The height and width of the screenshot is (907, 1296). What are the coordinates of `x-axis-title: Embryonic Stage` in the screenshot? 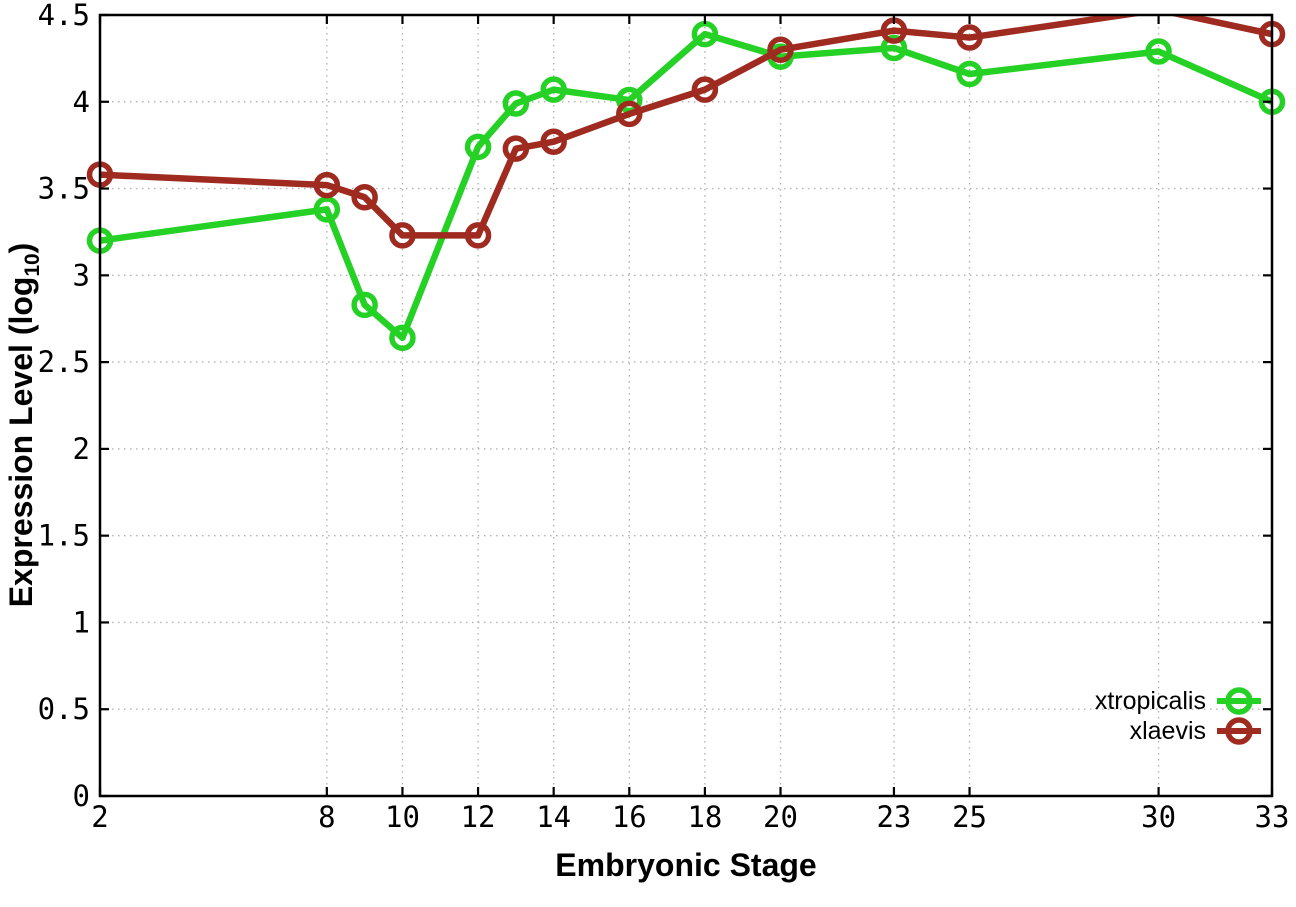 It's located at (686, 865).